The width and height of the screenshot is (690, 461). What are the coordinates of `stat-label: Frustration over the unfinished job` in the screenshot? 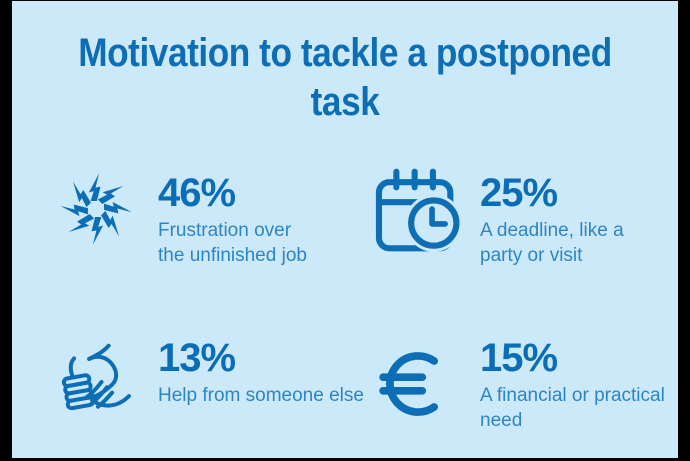 It's located at (263, 243).